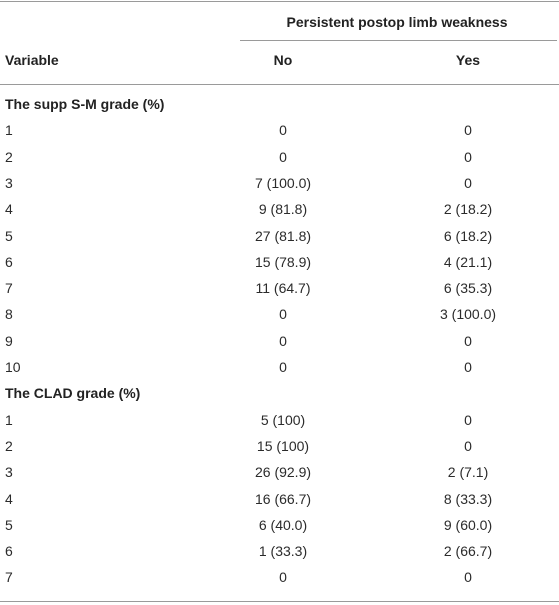 The width and height of the screenshot is (559, 605). Describe the element at coordinates (397, 22) in the screenshot. I see `group-header: Persistent postop limb weakness` at that location.